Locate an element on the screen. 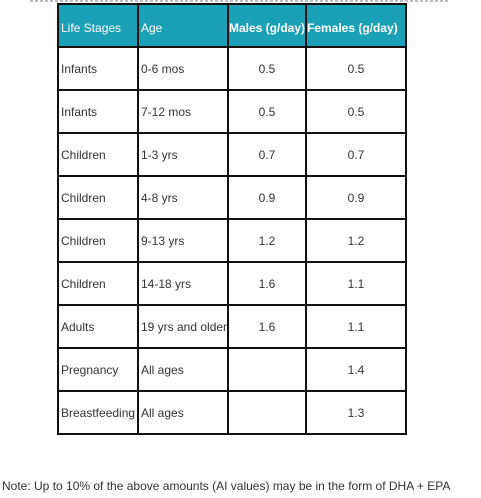 The height and width of the screenshot is (498, 481). table-row: Infants 7-12 mos 0.5 0.5 is located at coordinates (232, 111).